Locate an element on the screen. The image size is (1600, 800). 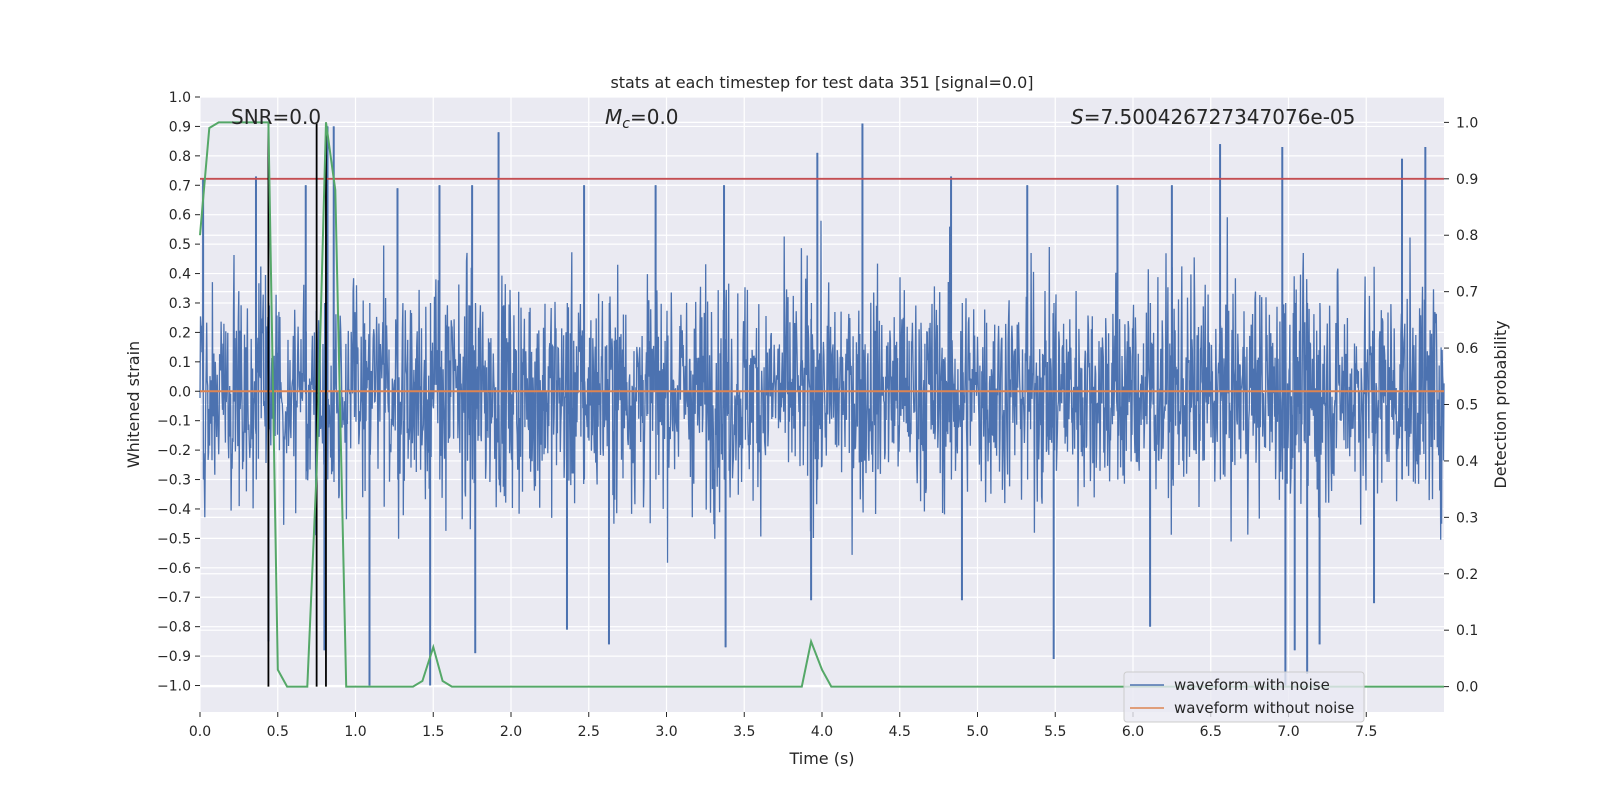
chirp-mass-value: =0.0 is located at coordinates (654, 117).